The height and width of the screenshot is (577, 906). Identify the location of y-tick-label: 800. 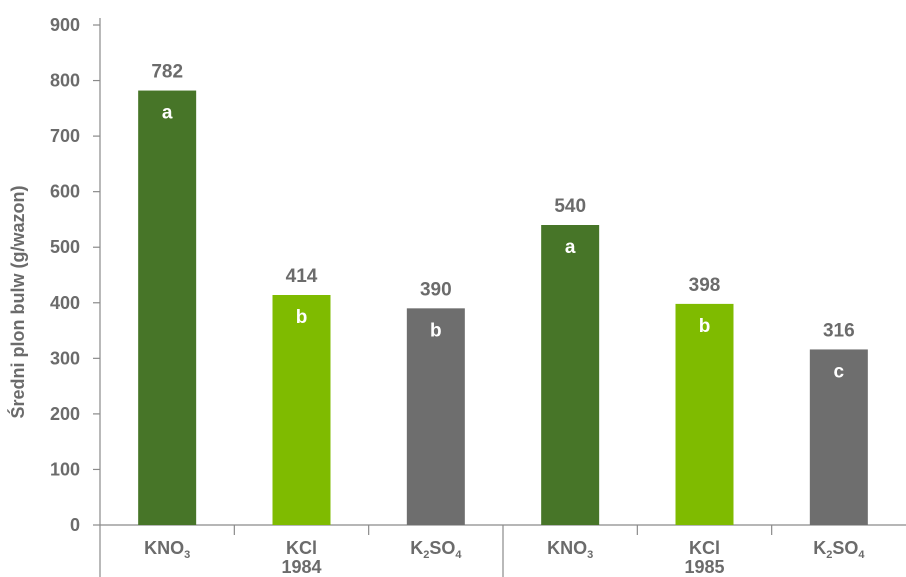
(65, 81).